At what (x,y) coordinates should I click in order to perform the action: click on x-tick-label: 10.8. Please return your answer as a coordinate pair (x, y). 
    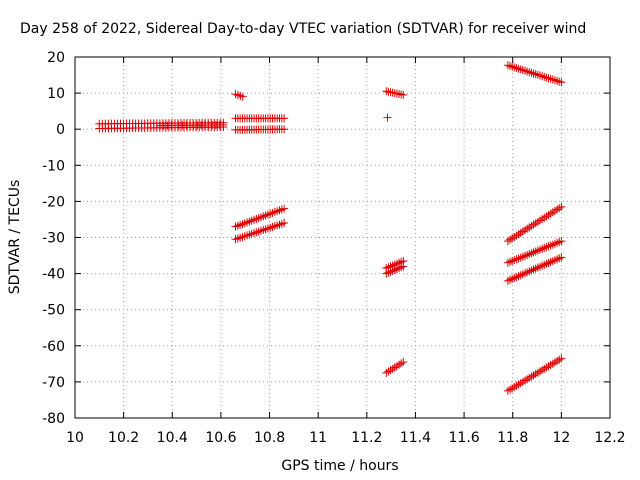
    Looking at the image, I should click on (269, 438).